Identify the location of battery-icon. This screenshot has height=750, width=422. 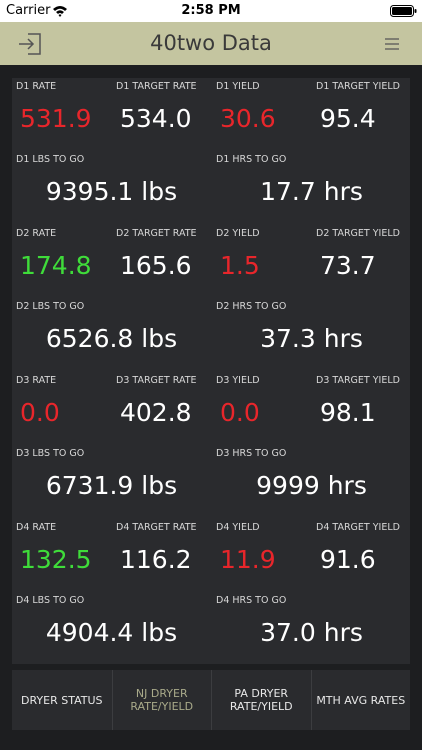
(403, 11).